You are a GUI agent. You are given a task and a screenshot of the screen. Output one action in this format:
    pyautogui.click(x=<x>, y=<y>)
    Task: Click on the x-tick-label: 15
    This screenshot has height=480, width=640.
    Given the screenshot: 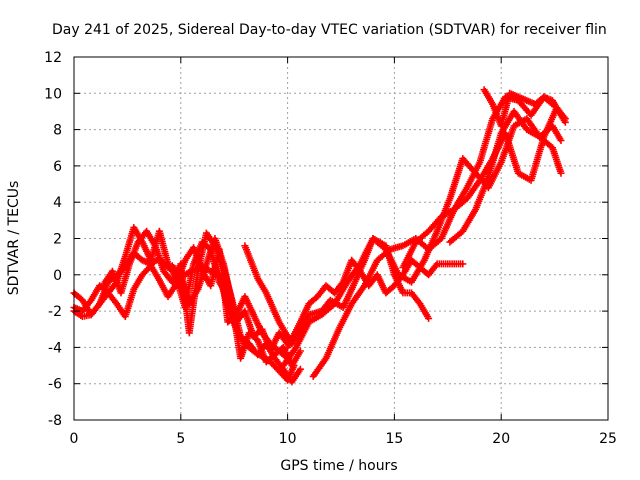 What is the action you would take?
    pyautogui.click(x=394, y=439)
    